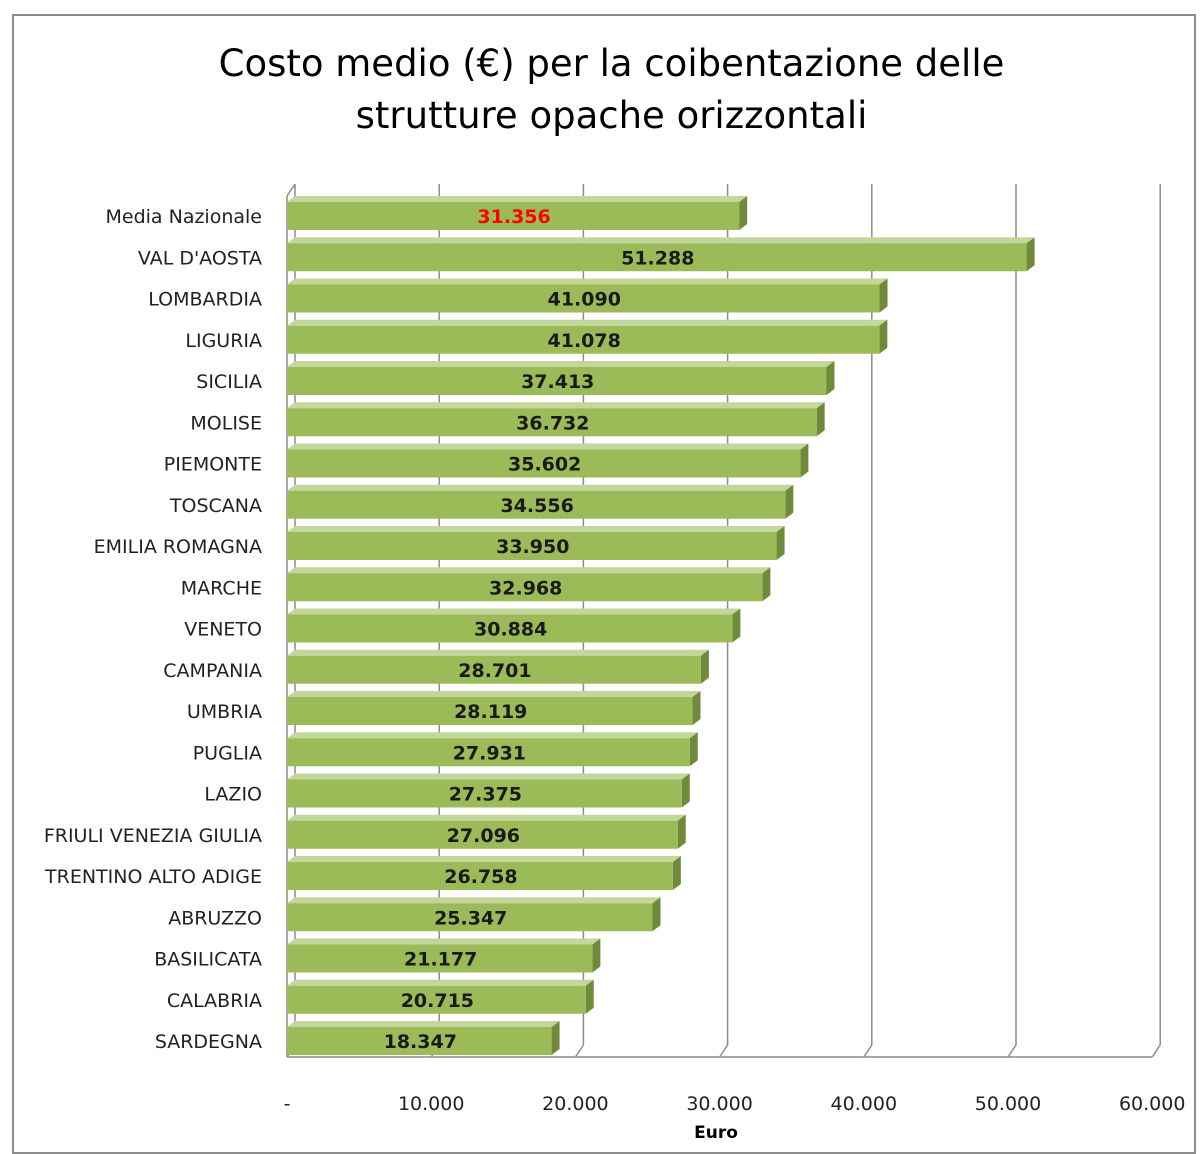 The width and height of the screenshot is (1203, 1154). What do you see at coordinates (215, 918) in the screenshot?
I see `category-label: ABRUZZO` at bounding box center [215, 918].